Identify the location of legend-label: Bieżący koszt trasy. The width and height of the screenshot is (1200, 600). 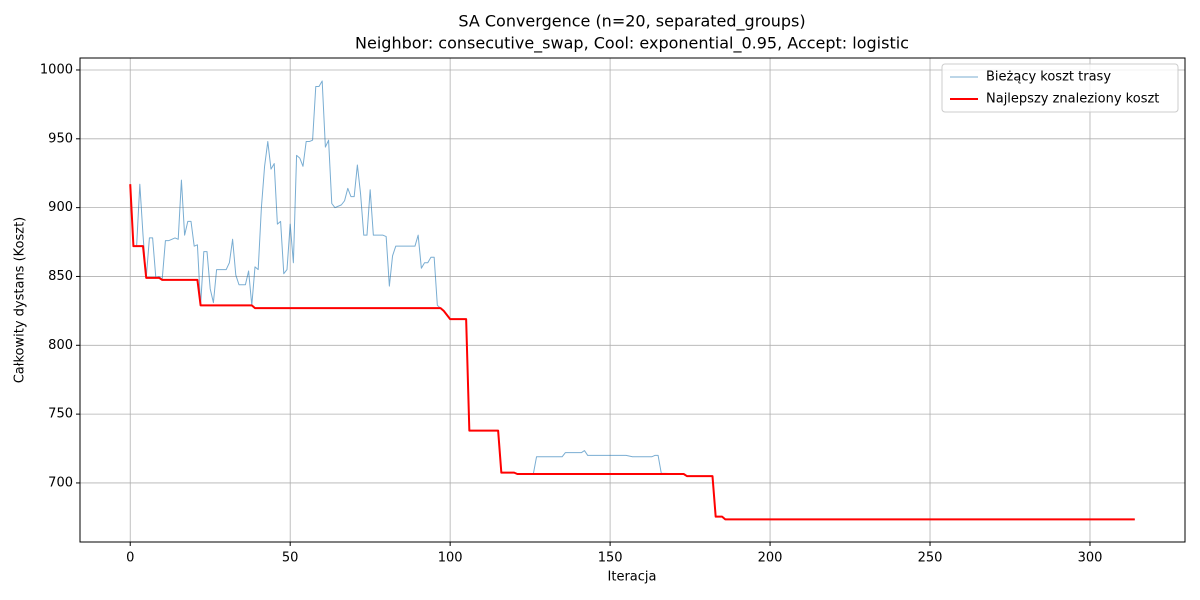
(1048, 77).